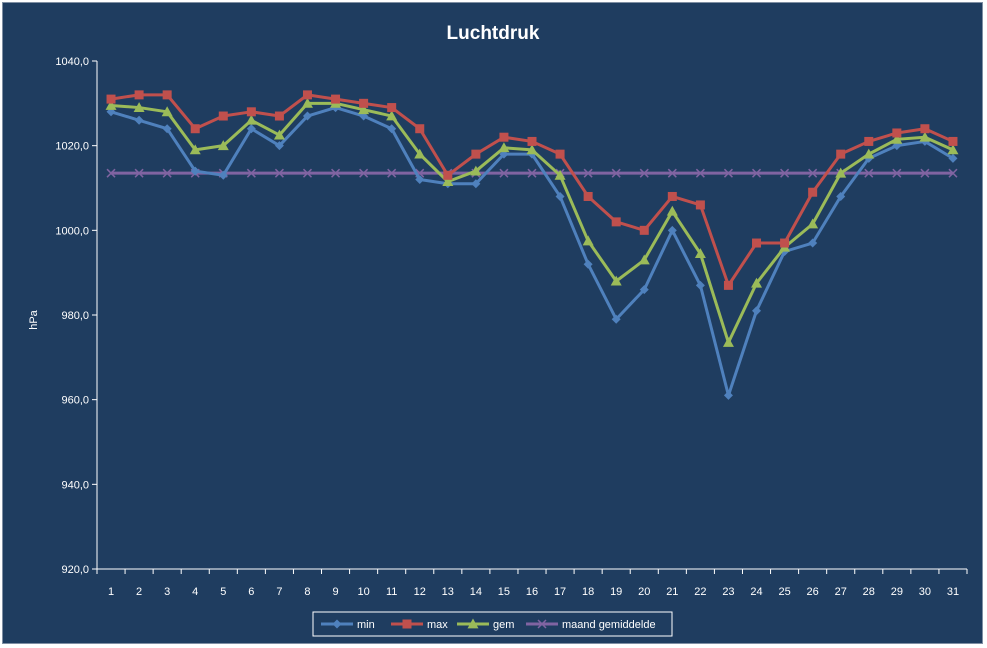 The image size is (987, 648). Describe the element at coordinates (485, 624) in the screenshot. I see `legend-item-gem: gem` at that location.